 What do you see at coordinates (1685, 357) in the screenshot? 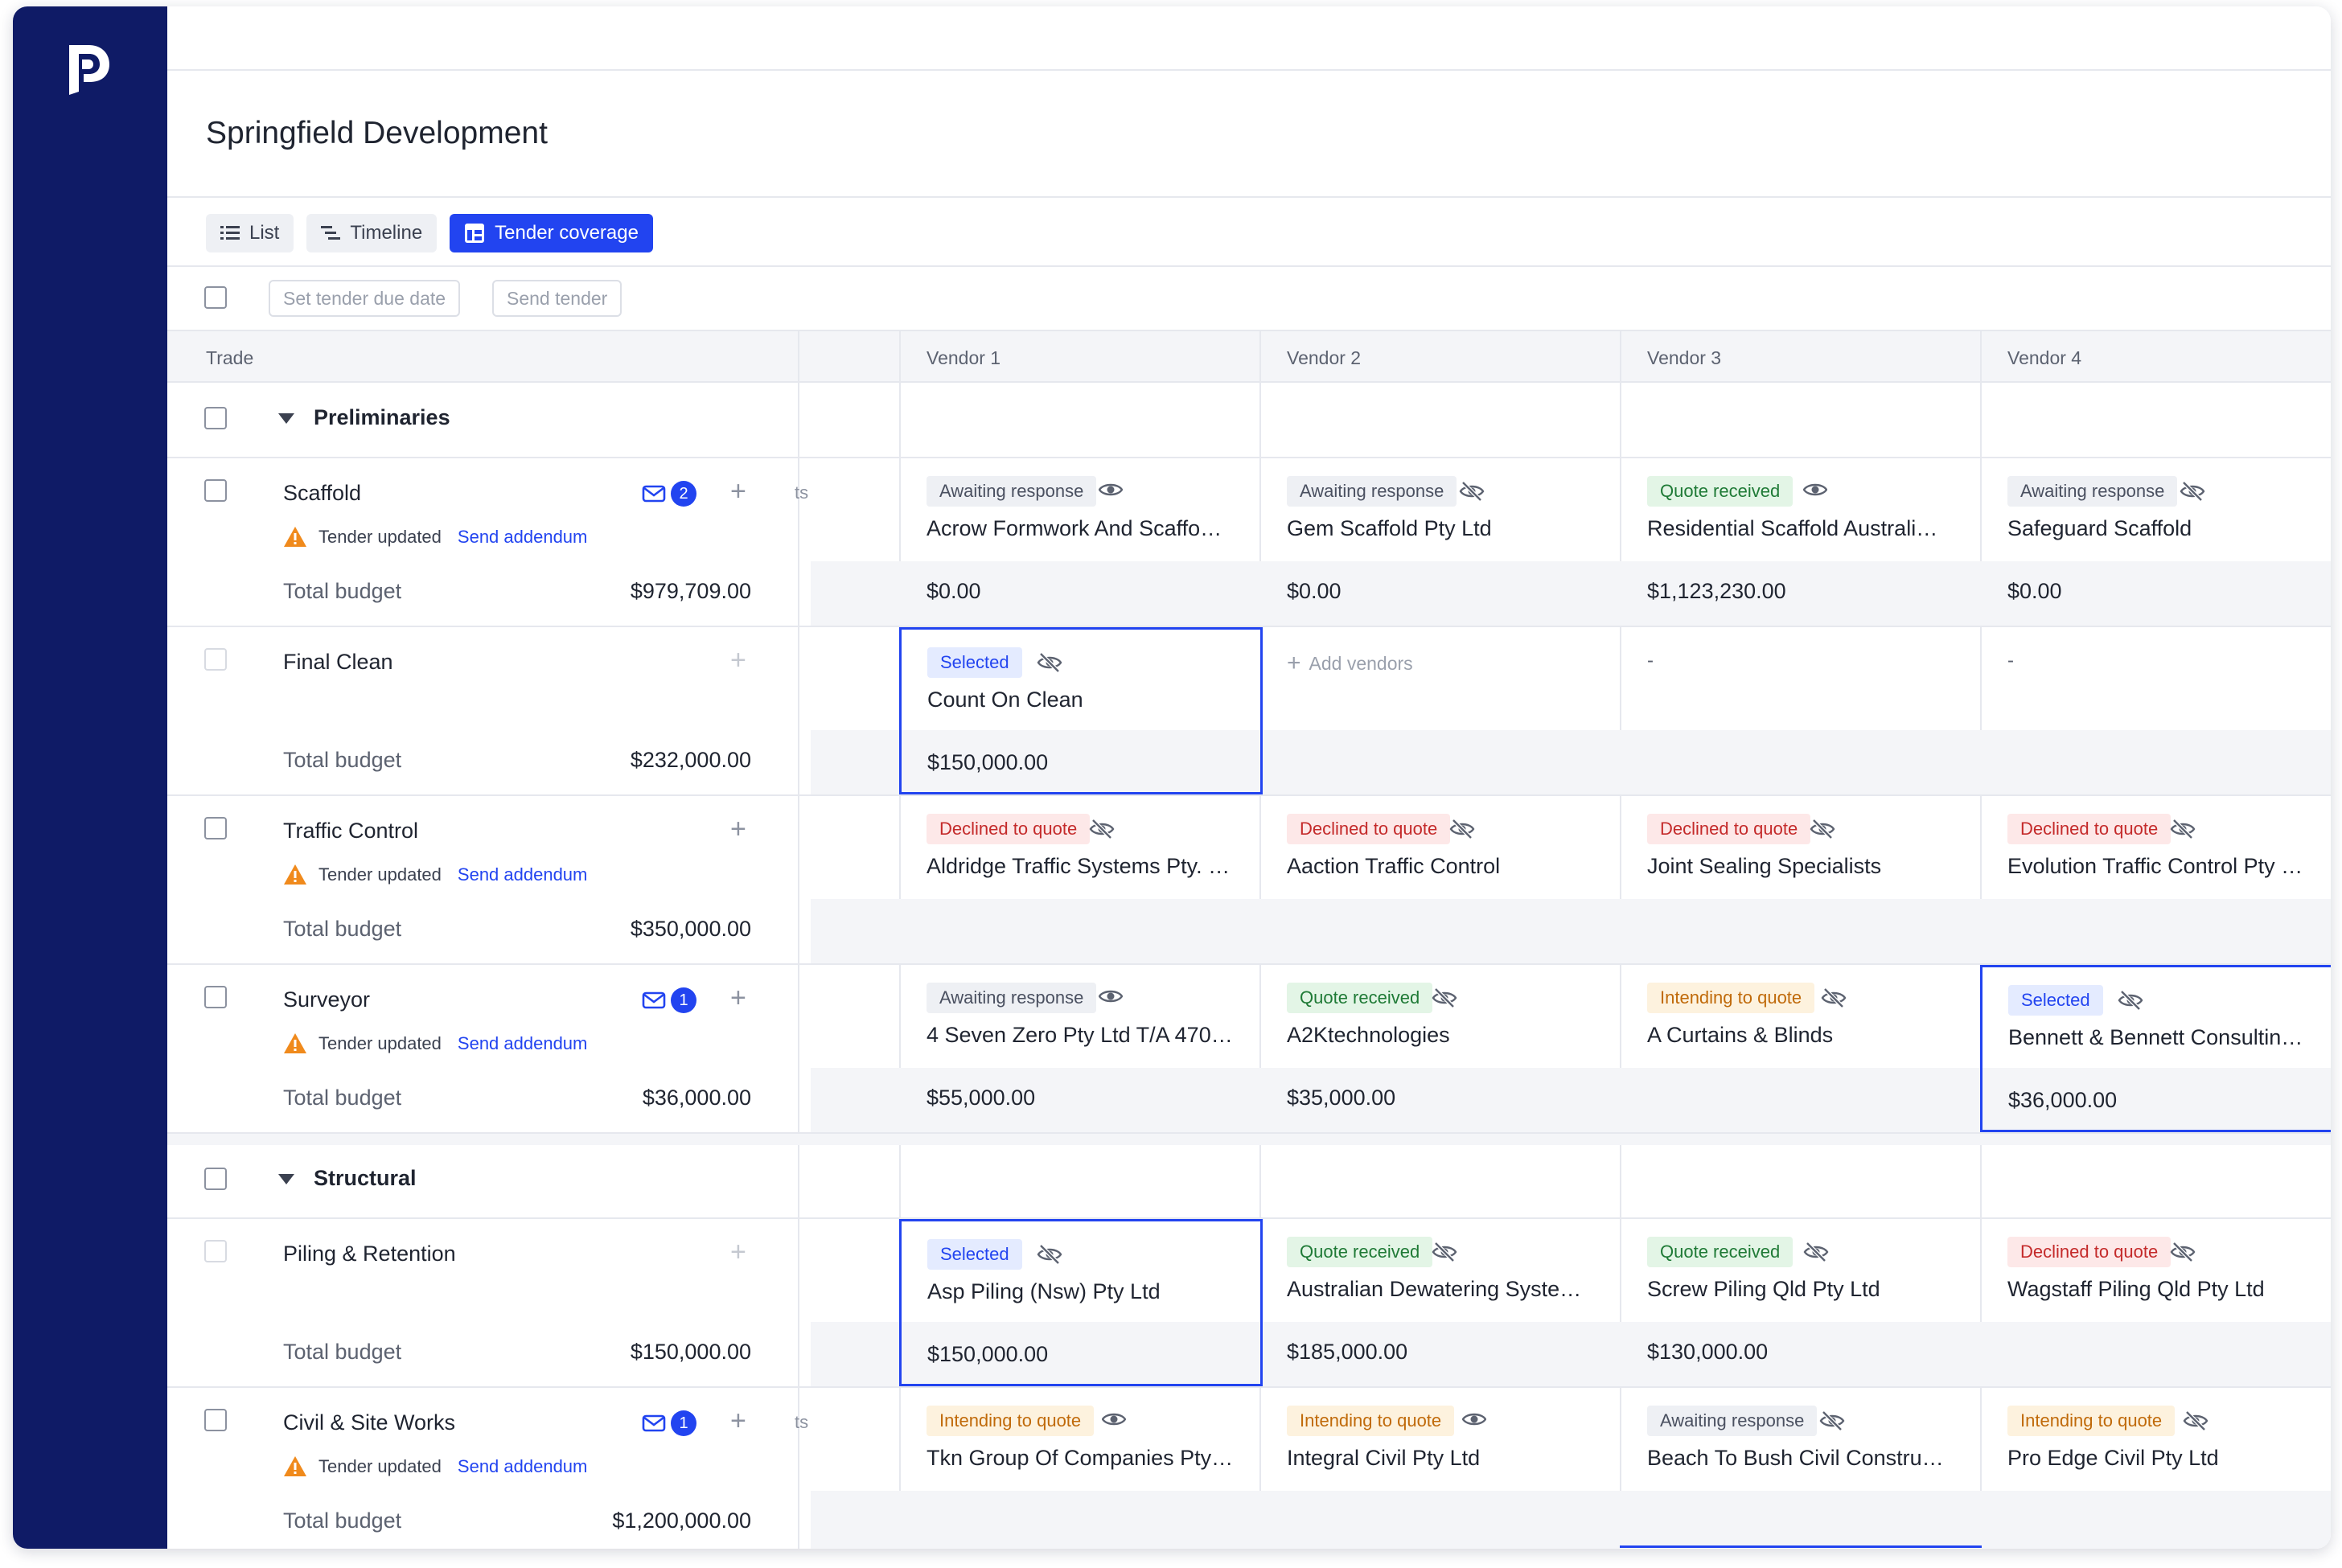
I see `column-header-vendor-3: Vendor 3` at bounding box center [1685, 357].